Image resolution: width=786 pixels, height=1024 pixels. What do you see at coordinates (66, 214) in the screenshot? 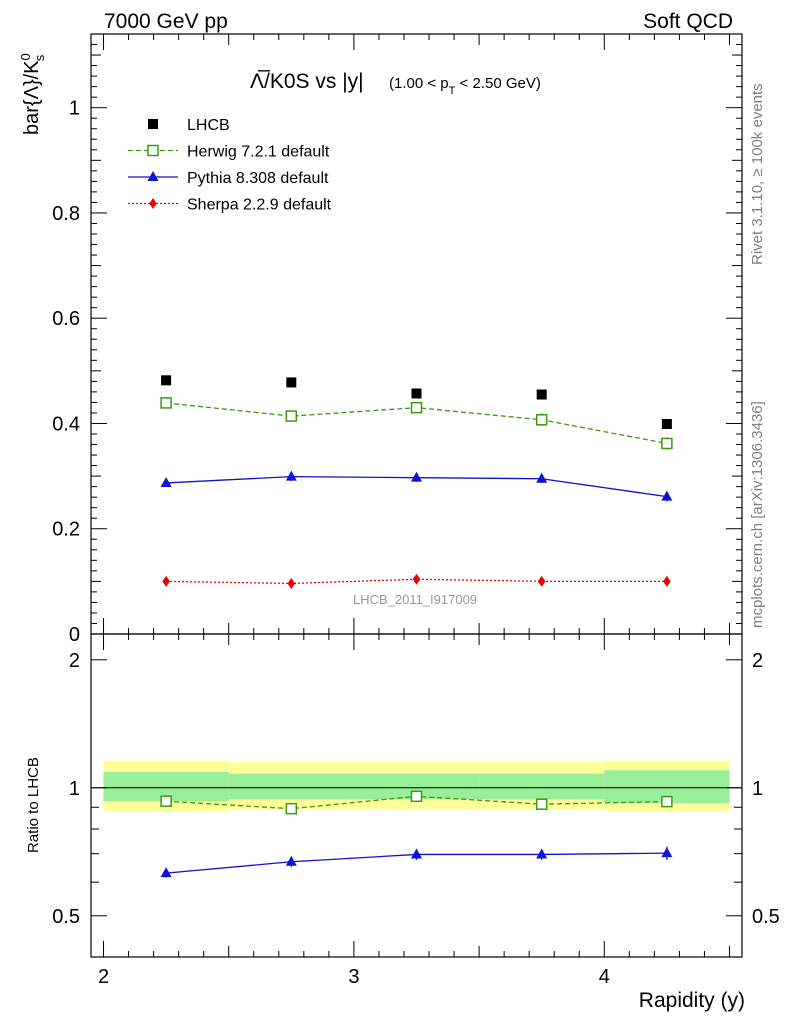
I see `y-tick-label: 0.8` at bounding box center [66, 214].